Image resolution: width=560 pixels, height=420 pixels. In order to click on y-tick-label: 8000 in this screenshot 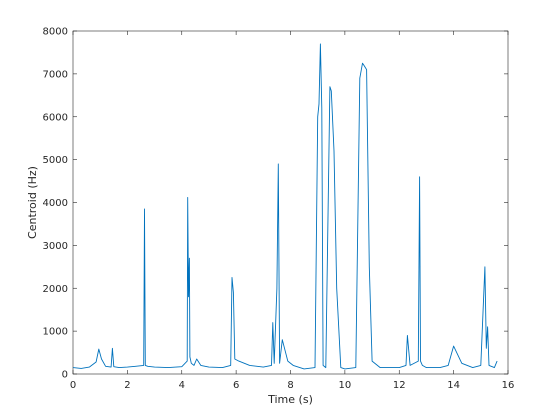, I will do `click(55, 32)`.